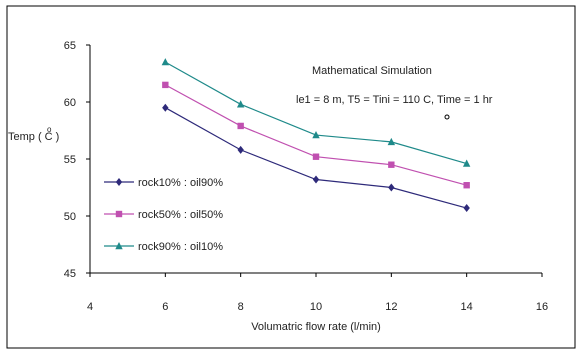 The image size is (581, 354). What do you see at coordinates (70, 103) in the screenshot?
I see `y-tick-label: 60` at bounding box center [70, 103].